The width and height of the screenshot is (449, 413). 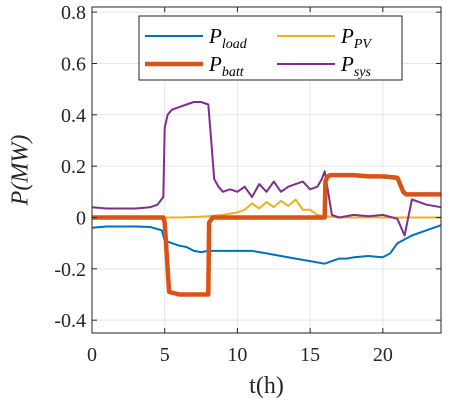 What do you see at coordinates (73, 13) in the screenshot?
I see `y-tick-label: 0.8` at bounding box center [73, 13].